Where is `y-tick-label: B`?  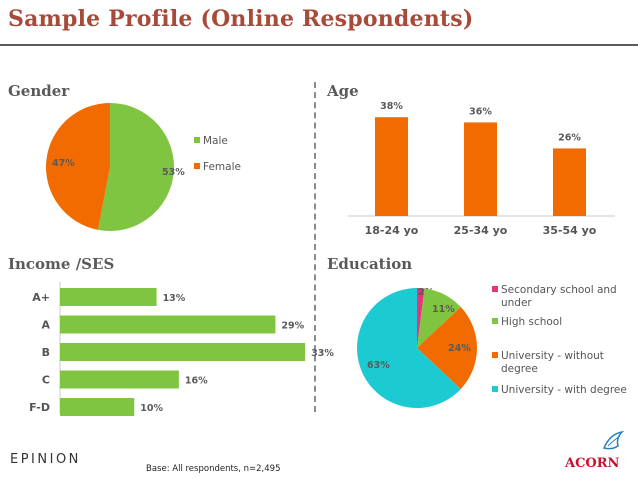 y-tick-label: B is located at coordinates (46, 352).